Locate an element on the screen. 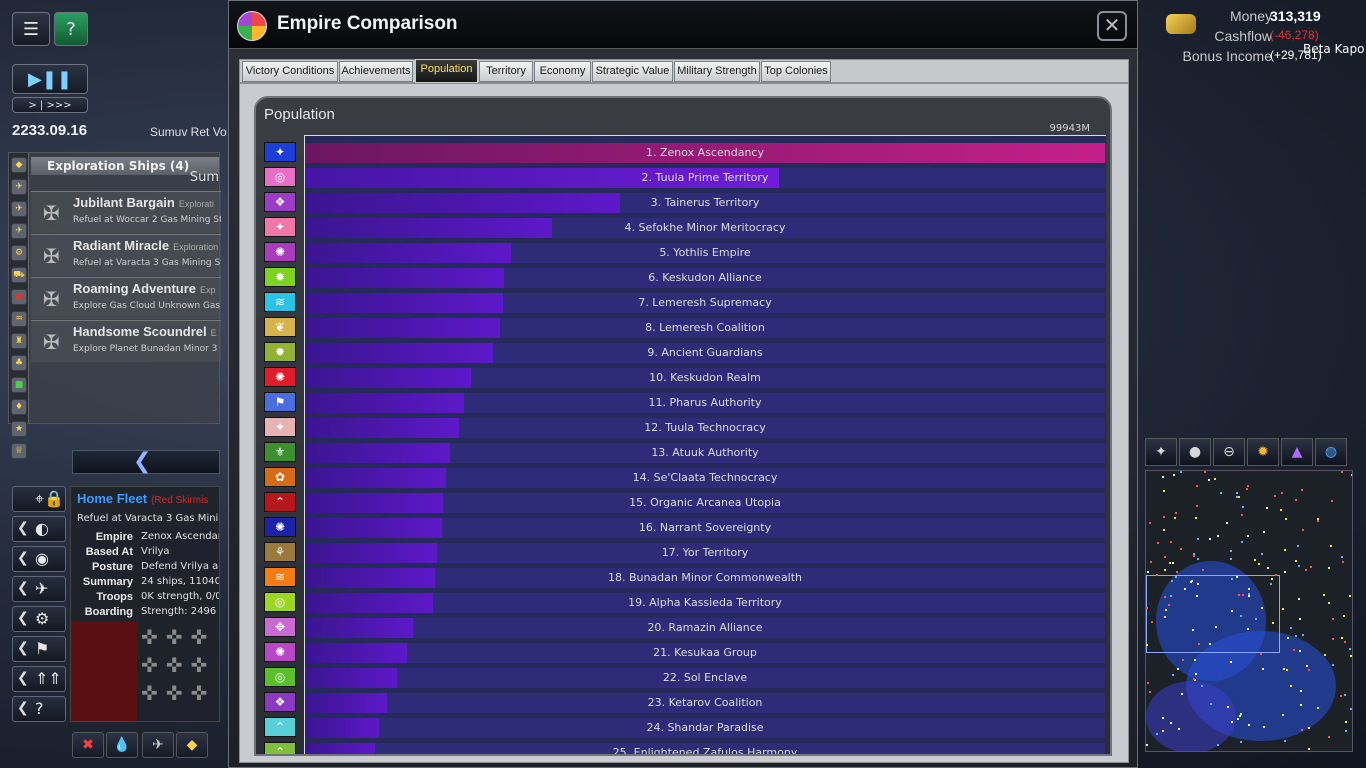 Image resolution: width=1366 pixels, height=768 pixels. category-tab-icon: ♜ is located at coordinates (19, 341).